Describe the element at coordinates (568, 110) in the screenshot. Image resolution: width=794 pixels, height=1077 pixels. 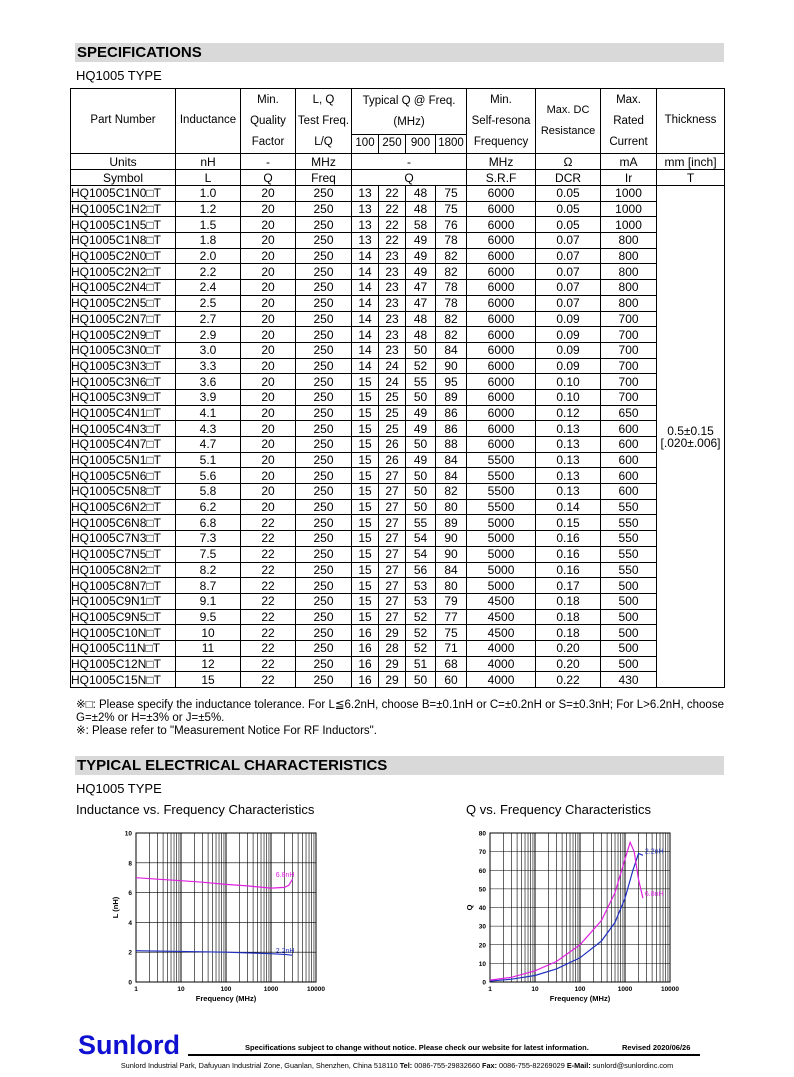
I see `header-line: Max. DC` at that location.